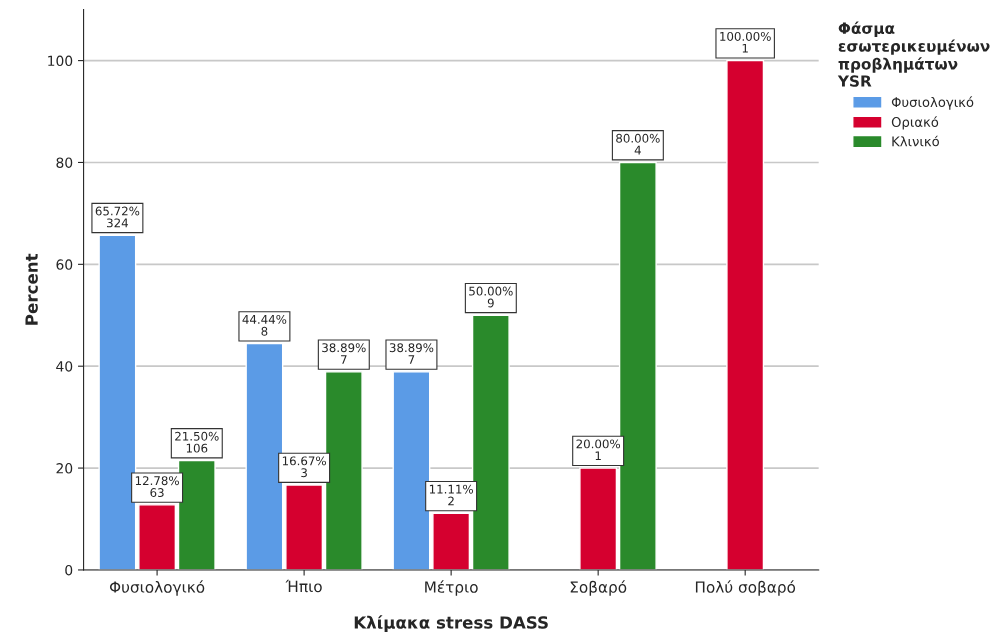  What do you see at coordinates (745, 42) in the screenshot?
I see `data-label: 100.00% 1` at bounding box center [745, 42].